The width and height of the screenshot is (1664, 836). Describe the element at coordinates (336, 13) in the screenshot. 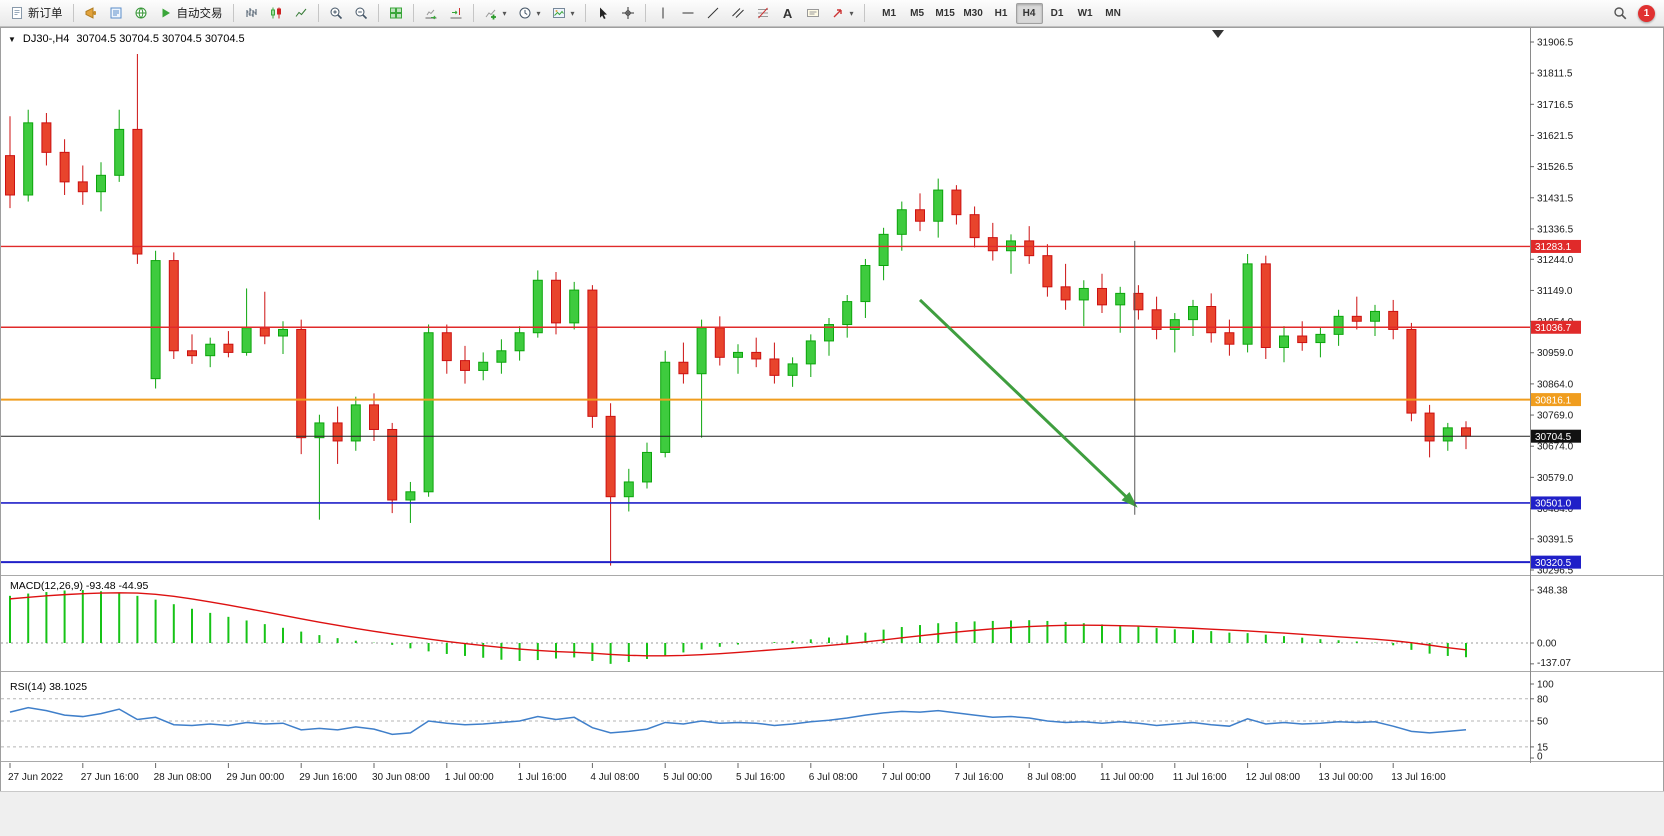

I see `zoom-in-button` at that location.